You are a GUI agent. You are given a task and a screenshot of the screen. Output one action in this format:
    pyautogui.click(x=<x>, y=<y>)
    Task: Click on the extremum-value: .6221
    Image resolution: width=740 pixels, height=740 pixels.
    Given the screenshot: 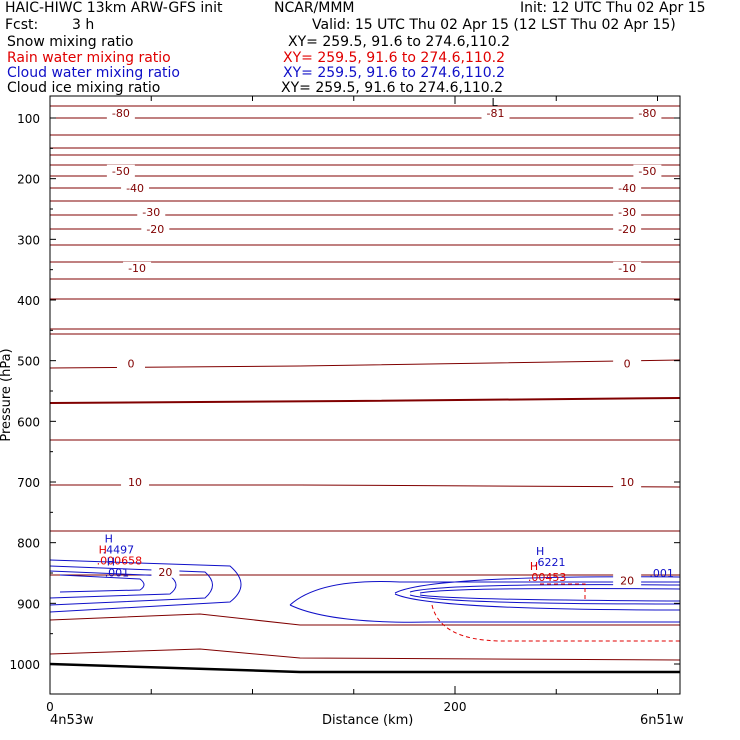 What is the action you would take?
    pyautogui.click(x=550, y=562)
    